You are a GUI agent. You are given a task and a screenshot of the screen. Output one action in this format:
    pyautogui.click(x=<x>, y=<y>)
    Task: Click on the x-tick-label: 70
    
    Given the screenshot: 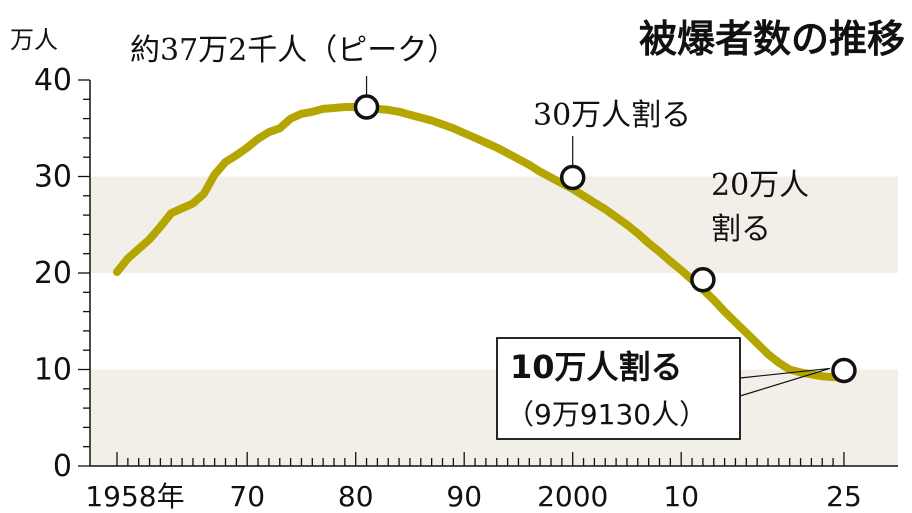 What is the action you would take?
    pyautogui.click(x=247, y=496)
    